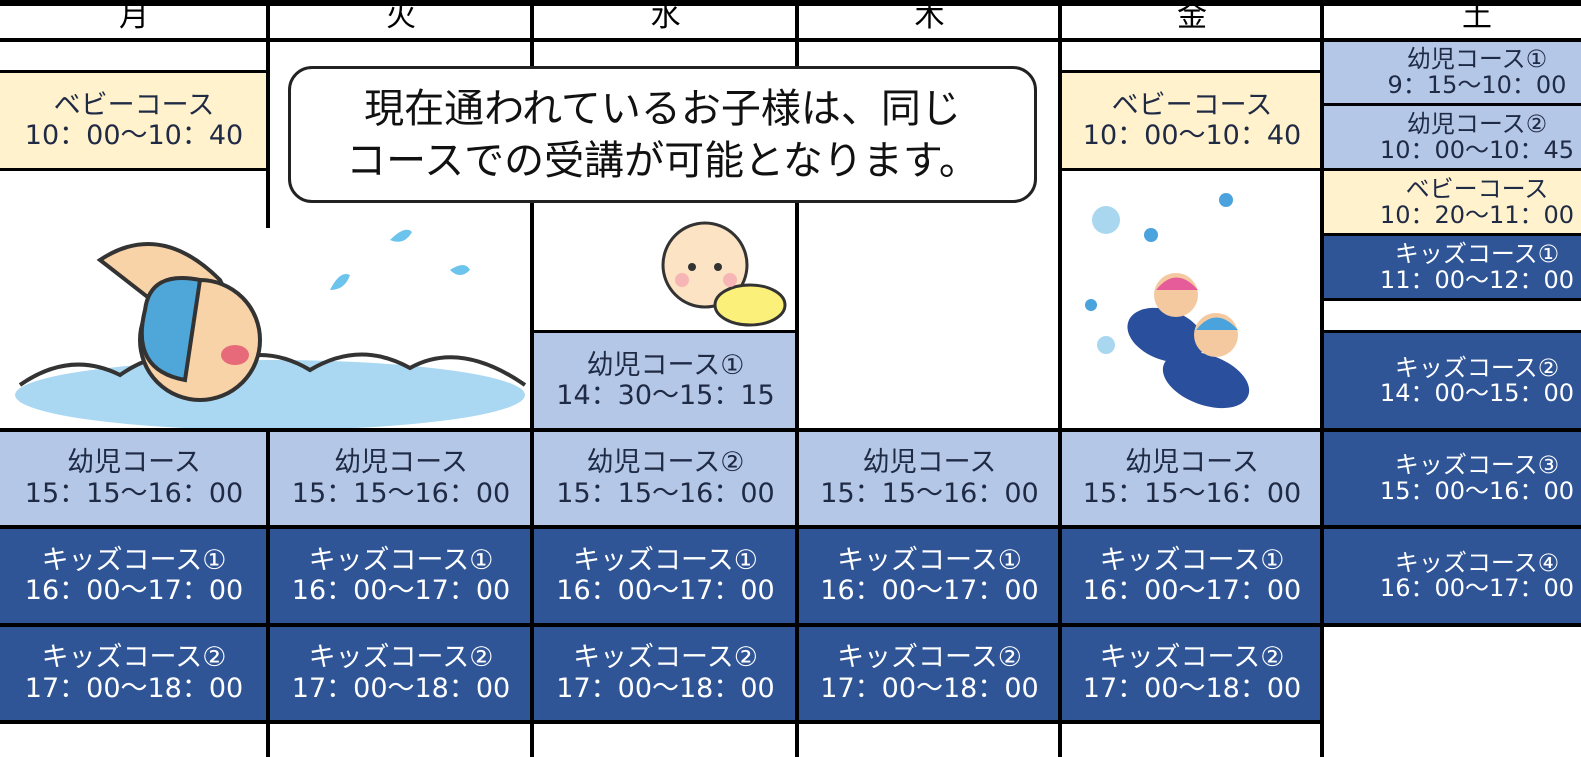 Image resolution: width=1581 pixels, height=757 pixels. I want to click on course-cell: 幼児コース② 10：00～10：45, so click(1452, 137).